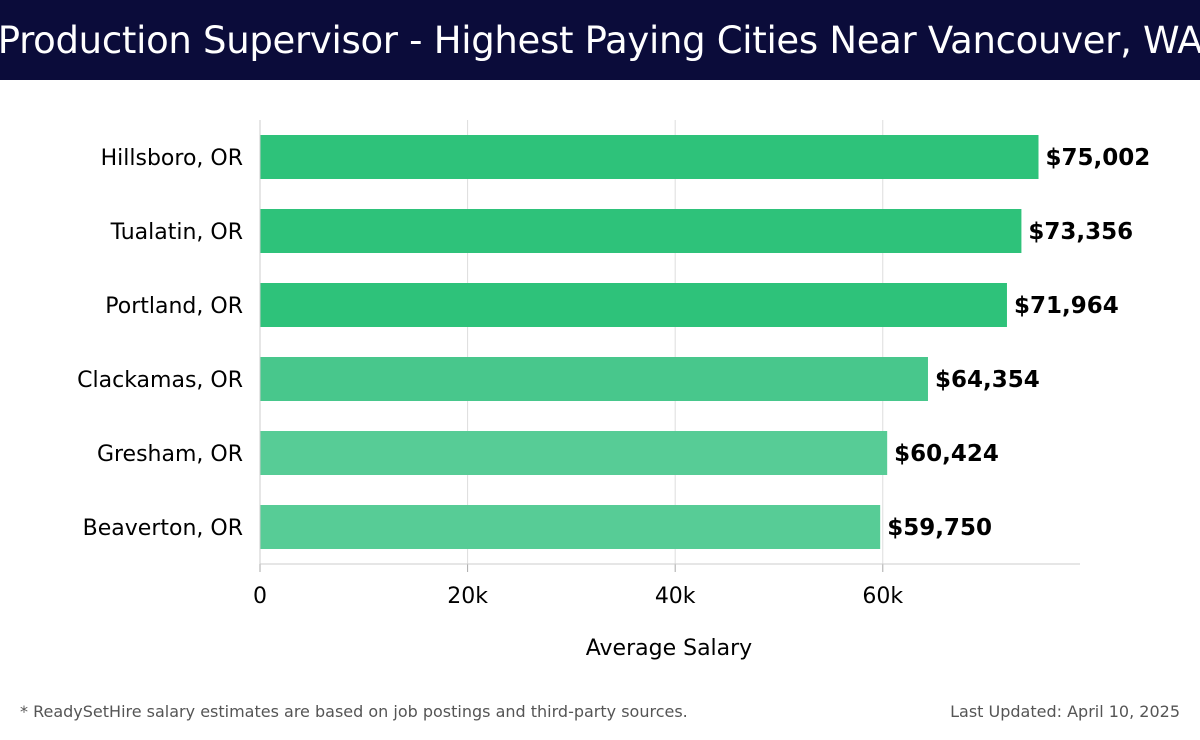 The image size is (1200, 740). I want to click on last-updated: Last Updated: April 10, 2025, so click(1065, 711).